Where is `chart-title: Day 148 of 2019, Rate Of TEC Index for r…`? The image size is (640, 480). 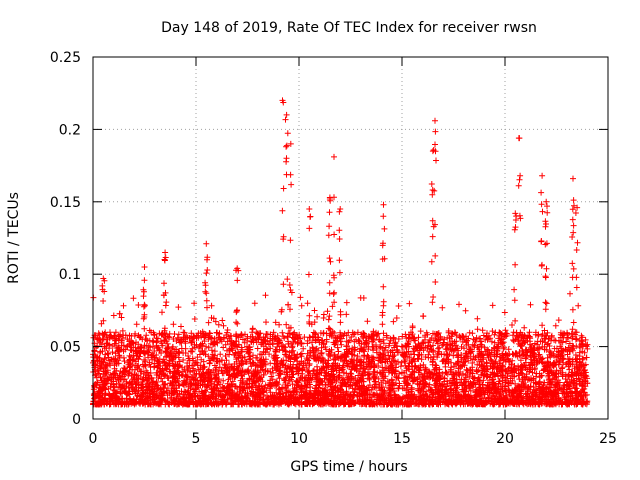
chart-title: Day 148 of 2019, Rate Of TEC Index for r… is located at coordinates (349, 28).